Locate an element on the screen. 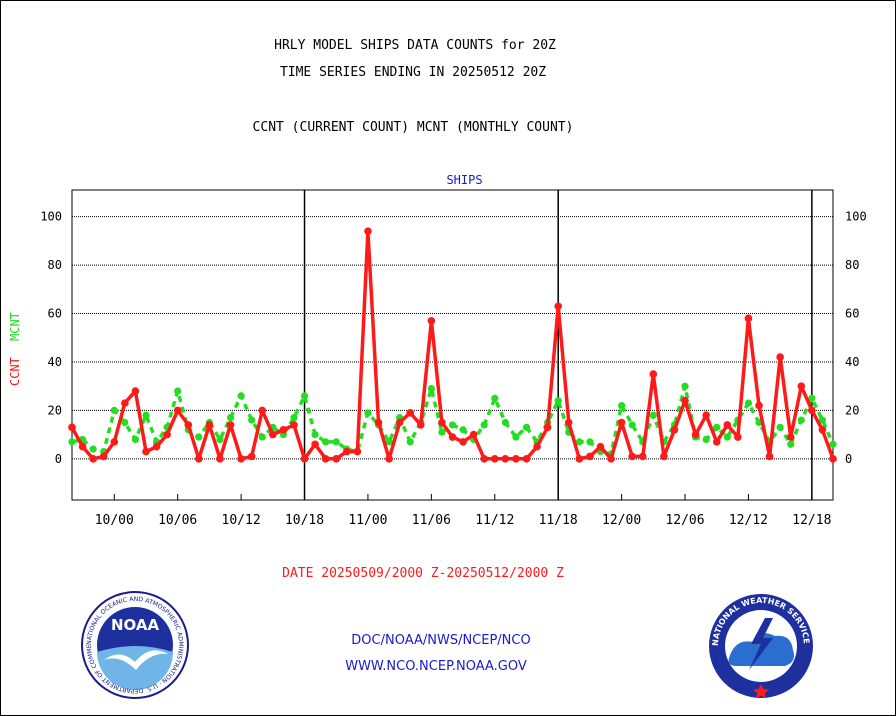  chart-title-line1: HRLY MODEL SHIPS DATA COUNTS for 20Z is located at coordinates (415, 45).